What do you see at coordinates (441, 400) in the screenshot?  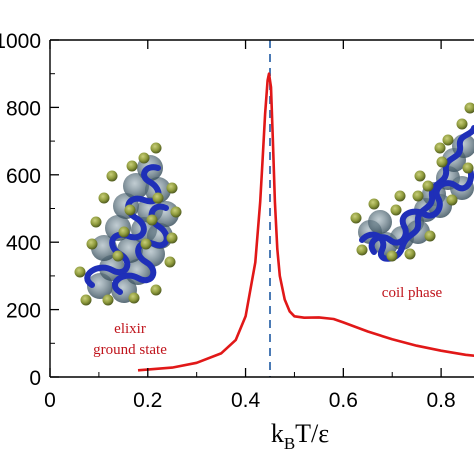 I see `x-tick-label: 0.8` at bounding box center [441, 400].